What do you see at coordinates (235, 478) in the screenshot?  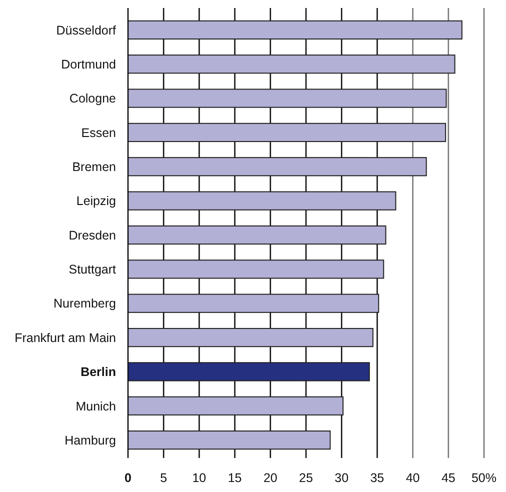 I see `x-tick-label: 15` at bounding box center [235, 478].